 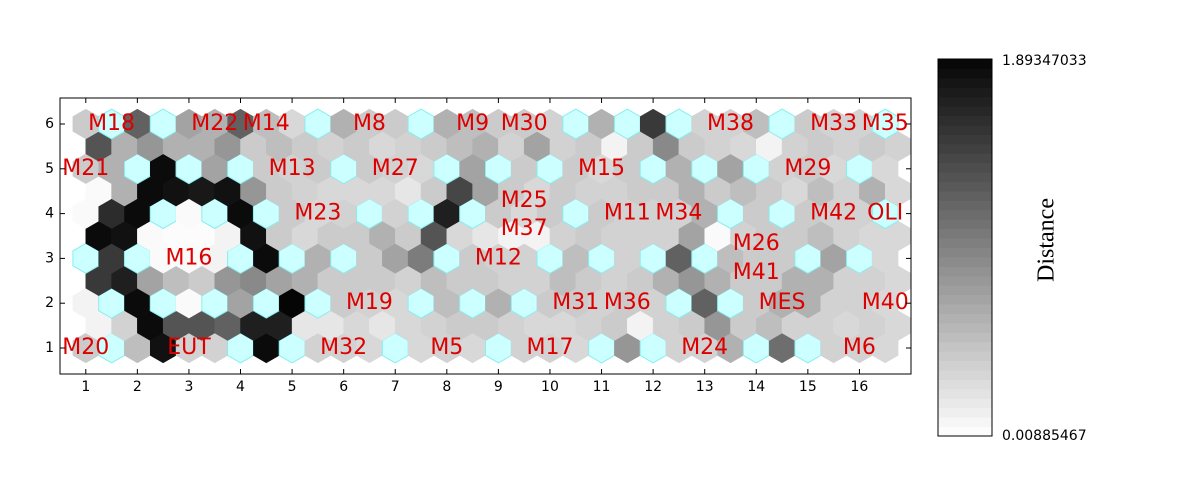 I want to click on node-label: M18, so click(x=111, y=123).